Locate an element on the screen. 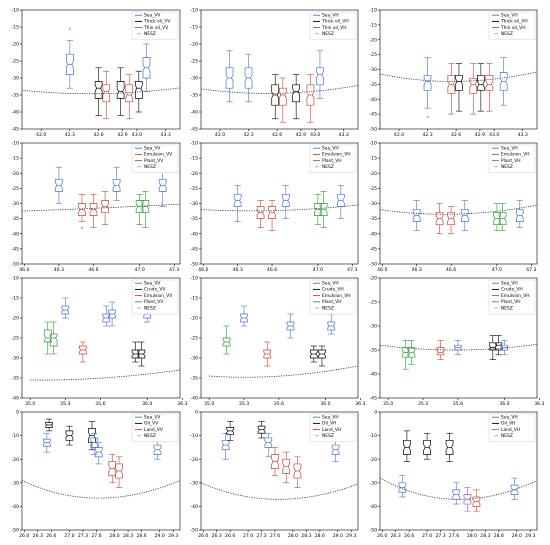 This screenshot has height=545, width=550. box-green is located at coordinates (226, 340).